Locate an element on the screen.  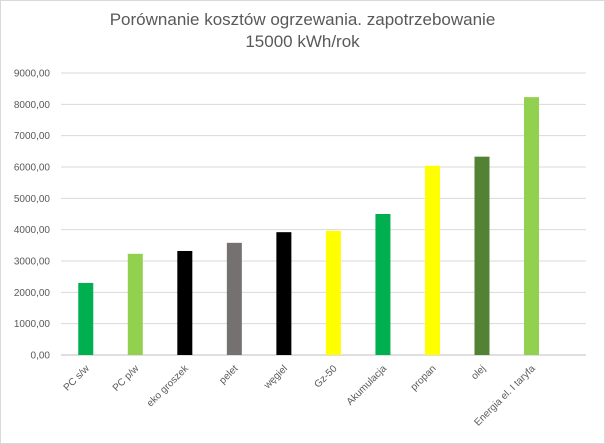
y-tick-label: 1000,00 is located at coordinates (32, 324).